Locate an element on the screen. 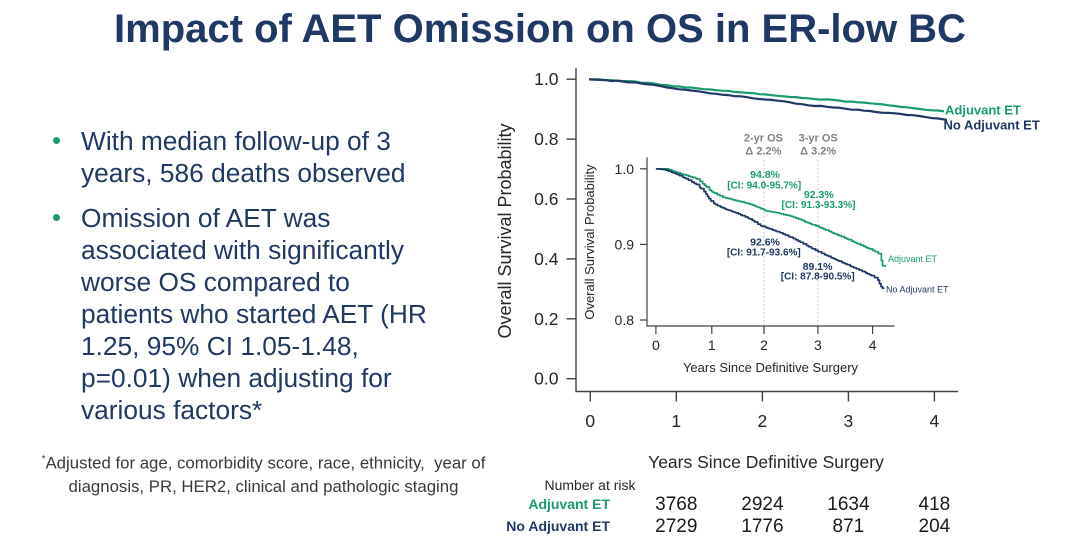 The image size is (1080, 537). svg-text: 871 is located at coordinates (849, 526).